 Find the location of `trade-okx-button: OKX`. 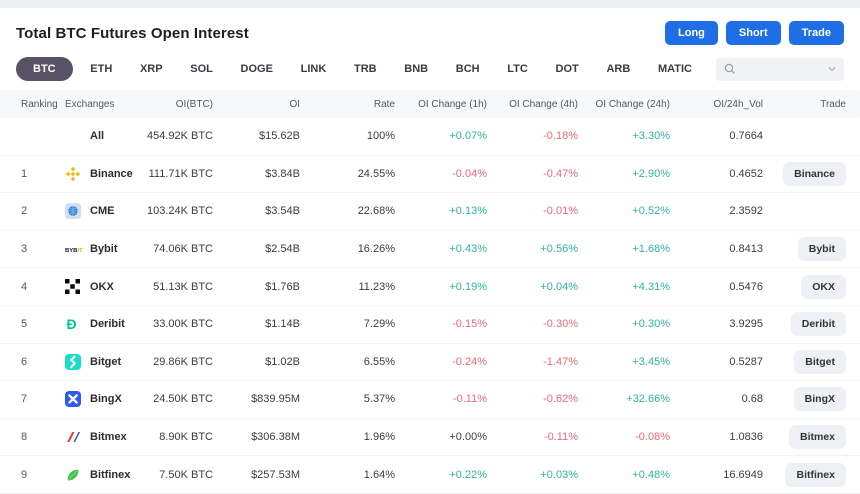

trade-okx-button: OKX is located at coordinates (823, 286).